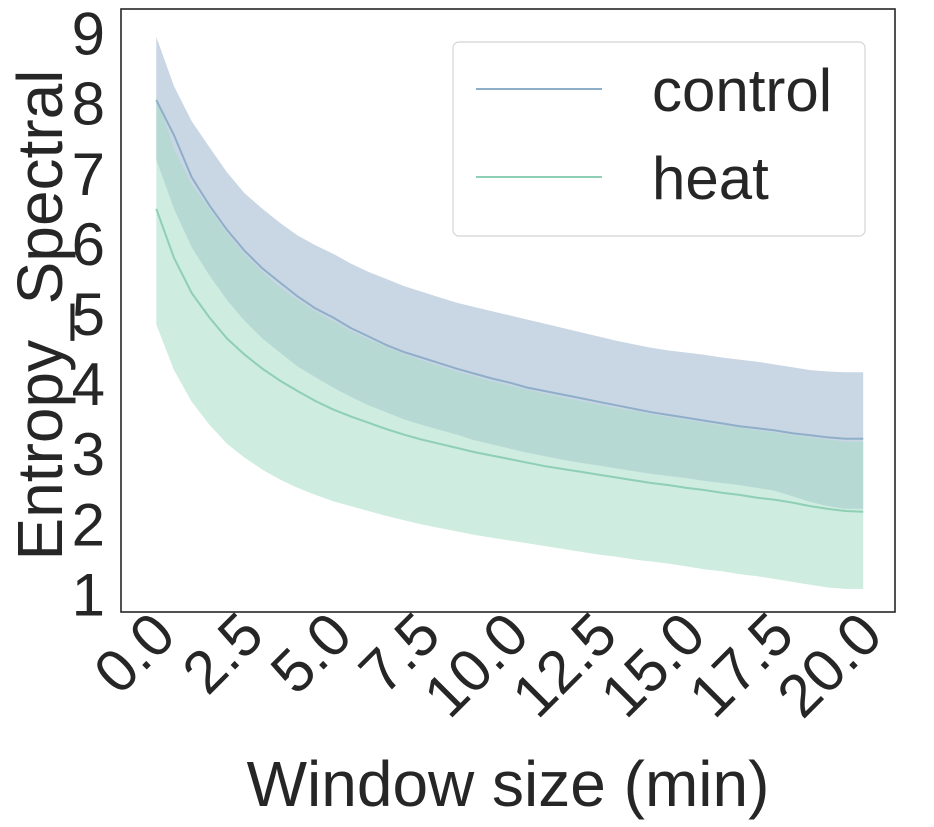  I want to click on y-tick-label: 2, so click(88, 524).